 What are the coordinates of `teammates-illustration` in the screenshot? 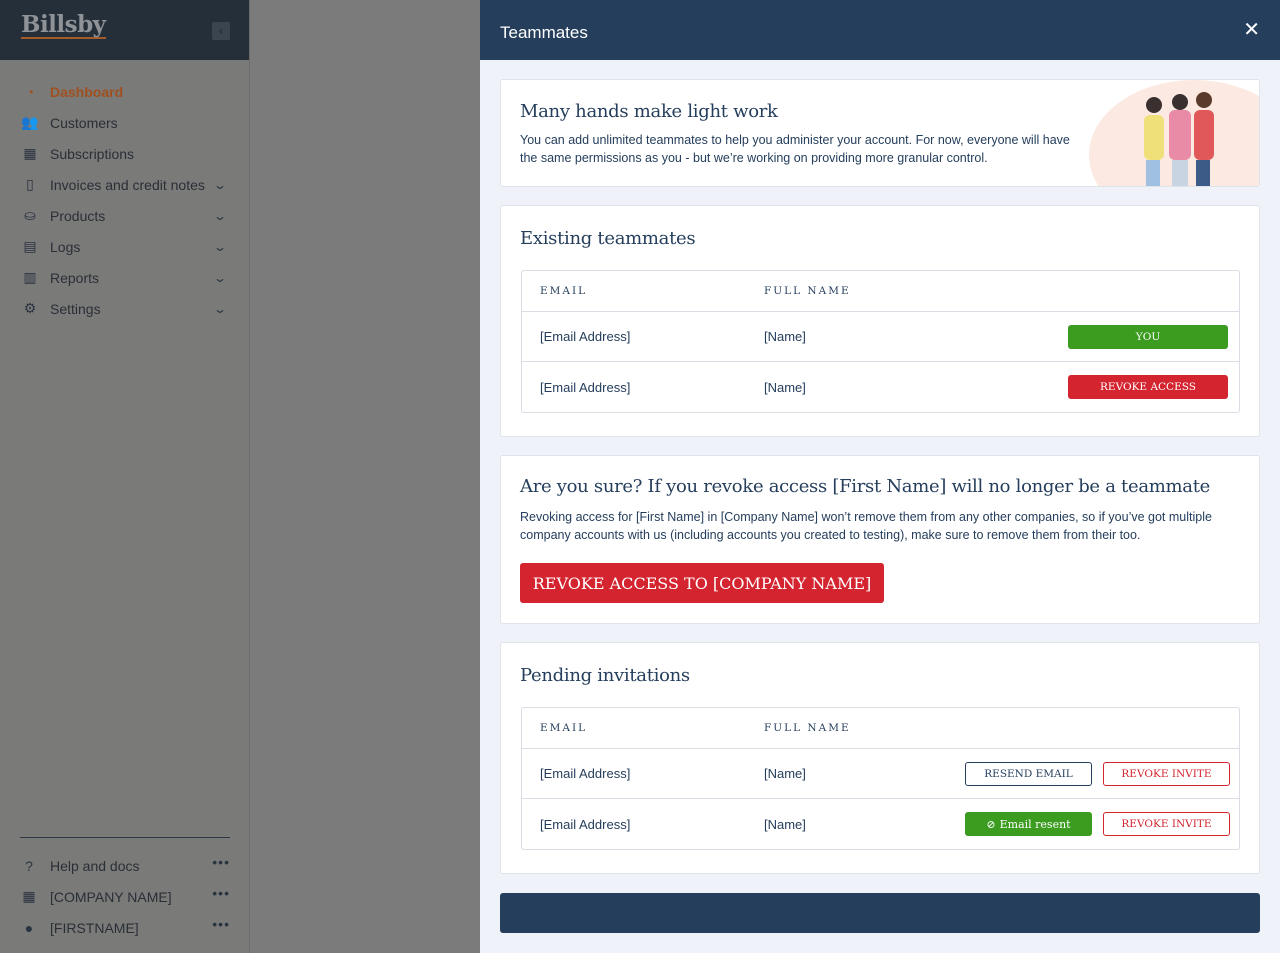 It's located at (1174, 133).